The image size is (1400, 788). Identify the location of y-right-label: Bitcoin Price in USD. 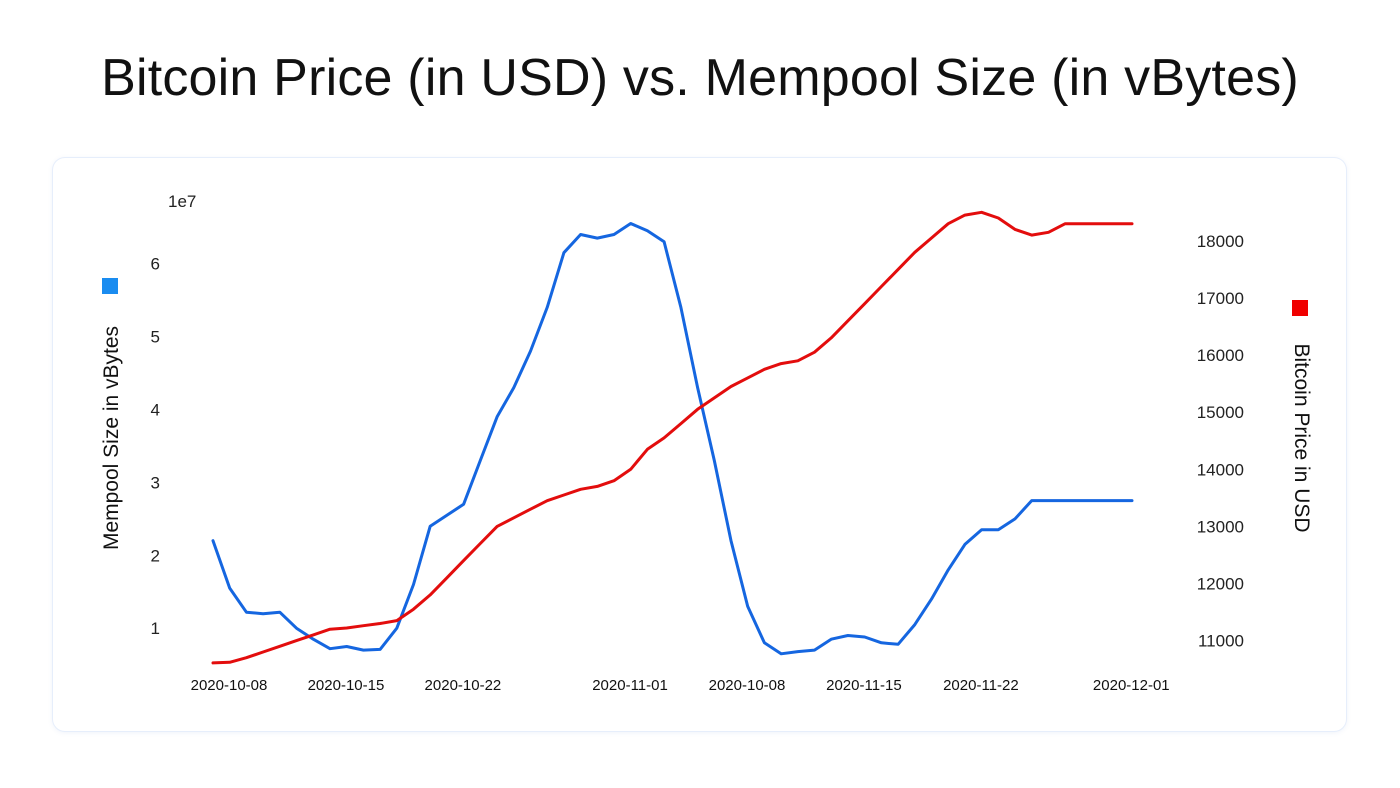
(1301, 437).